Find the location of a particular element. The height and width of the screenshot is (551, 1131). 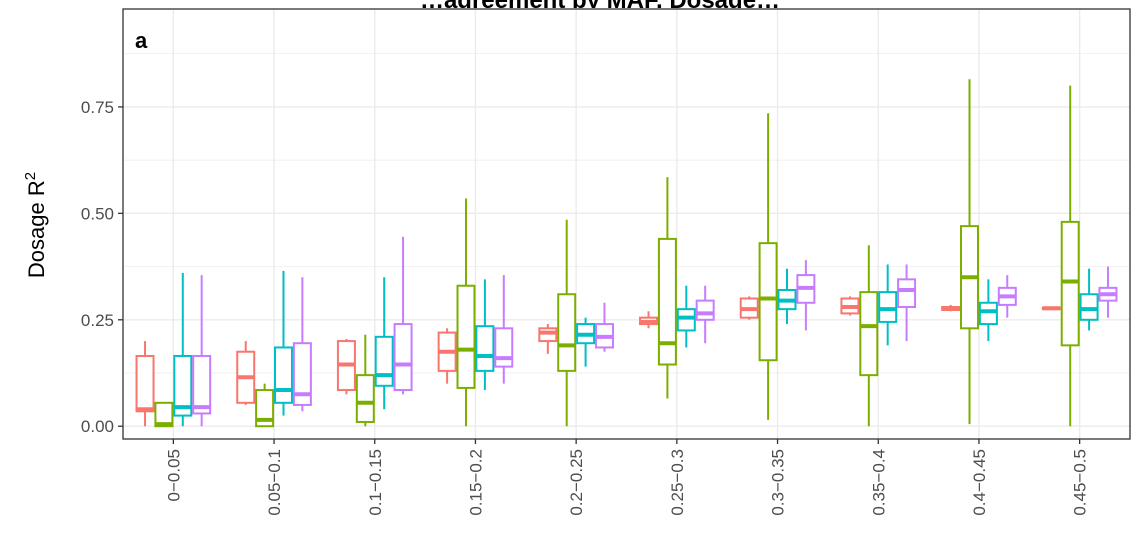

x-tick-label: 0.35−0.4 is located at coordinates (878, 482).